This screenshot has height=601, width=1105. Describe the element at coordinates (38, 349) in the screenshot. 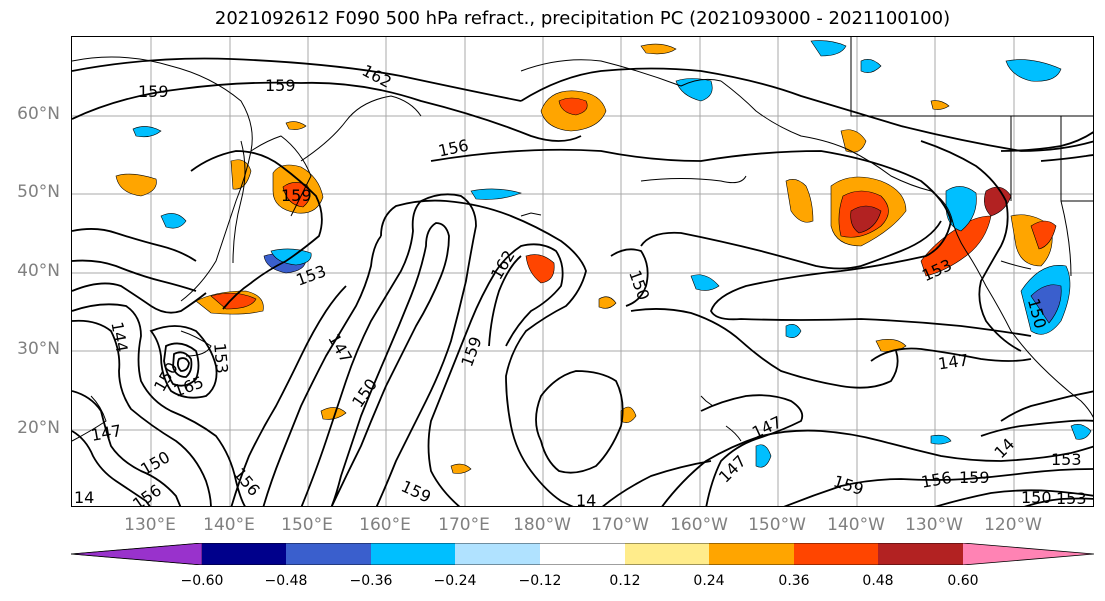

I see `lat-label-30n: 30°N` at that location.